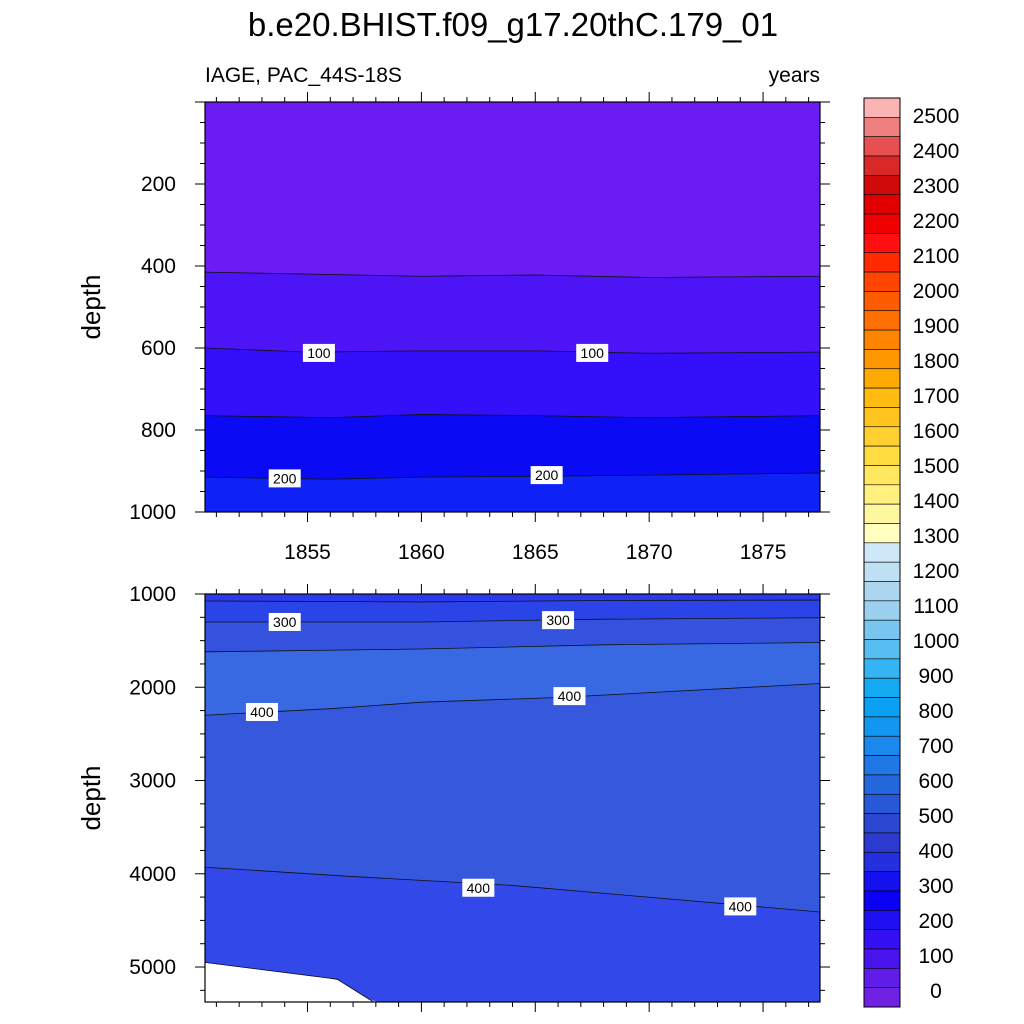 This screenshot has height=1024, width=1024. I want to click on colorbar-frame, so click(882, 552).